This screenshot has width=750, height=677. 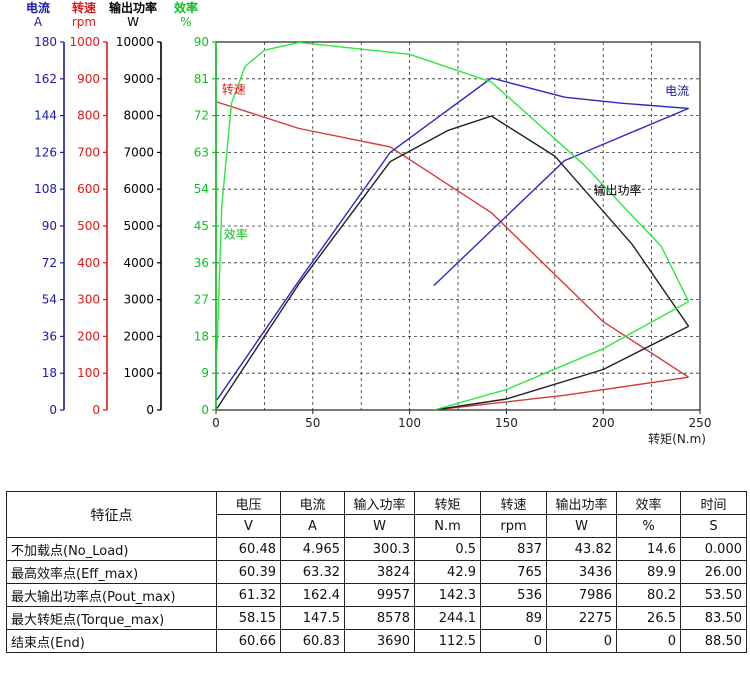 What do you see at coordinates (88, 79) in the screenshot?
I see `y-tick-label: 900` at bounding box center [88, 79].